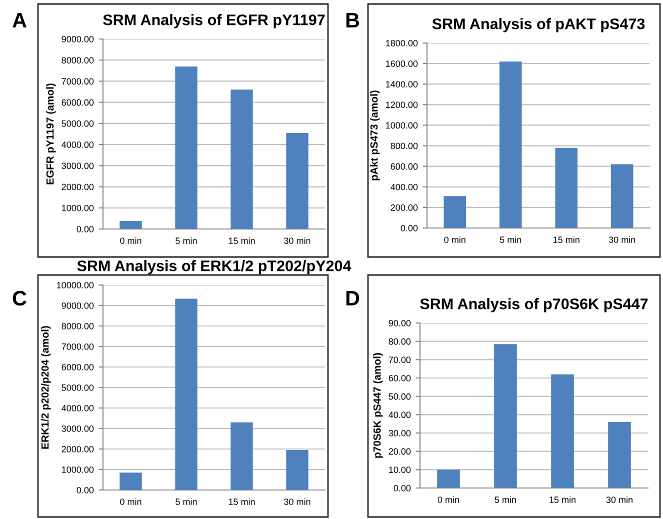  Describe the element at coordinates (404, 146) in the screenshot. I see `y-tick-label: 800.00` at that location.